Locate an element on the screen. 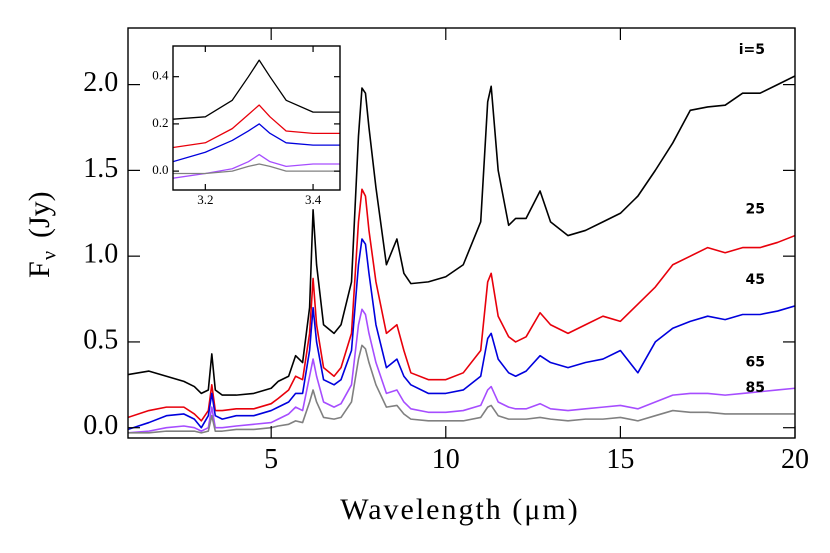 The height and width of the screenshot is (553, 830). panel: 3.2 3.4 0.0 0.2 0.4 is located at coordinates (246, 126).